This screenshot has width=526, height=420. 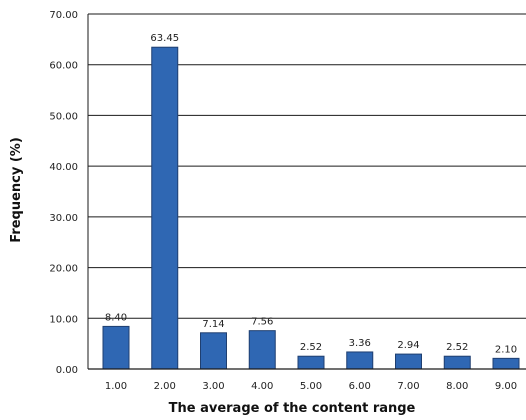 What do you see at coordinates (408, 345) in the screenshot?
I see `data-label: 2.94` at bounding box center [408, 345].